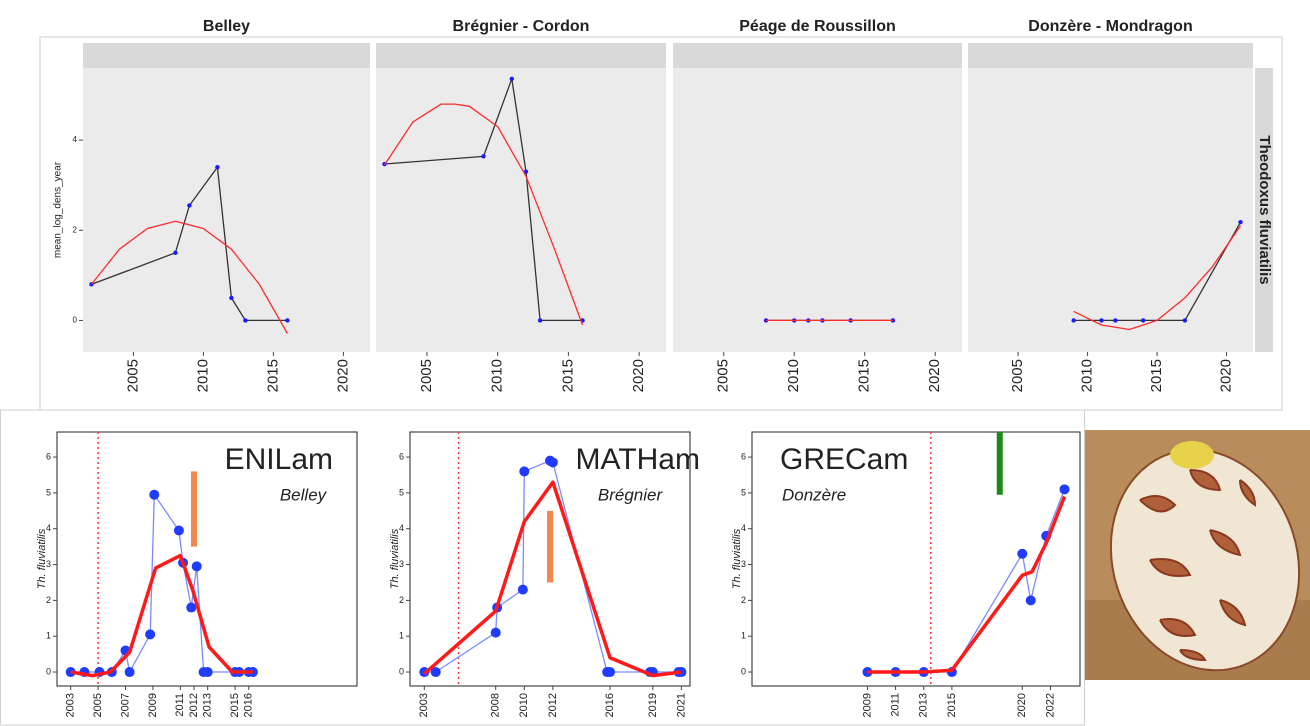  What do you see at coordinates (521, 26) in the screenshot?
I see `facet-title: Brégnier - Cordon` at bounding box center [521, 26].